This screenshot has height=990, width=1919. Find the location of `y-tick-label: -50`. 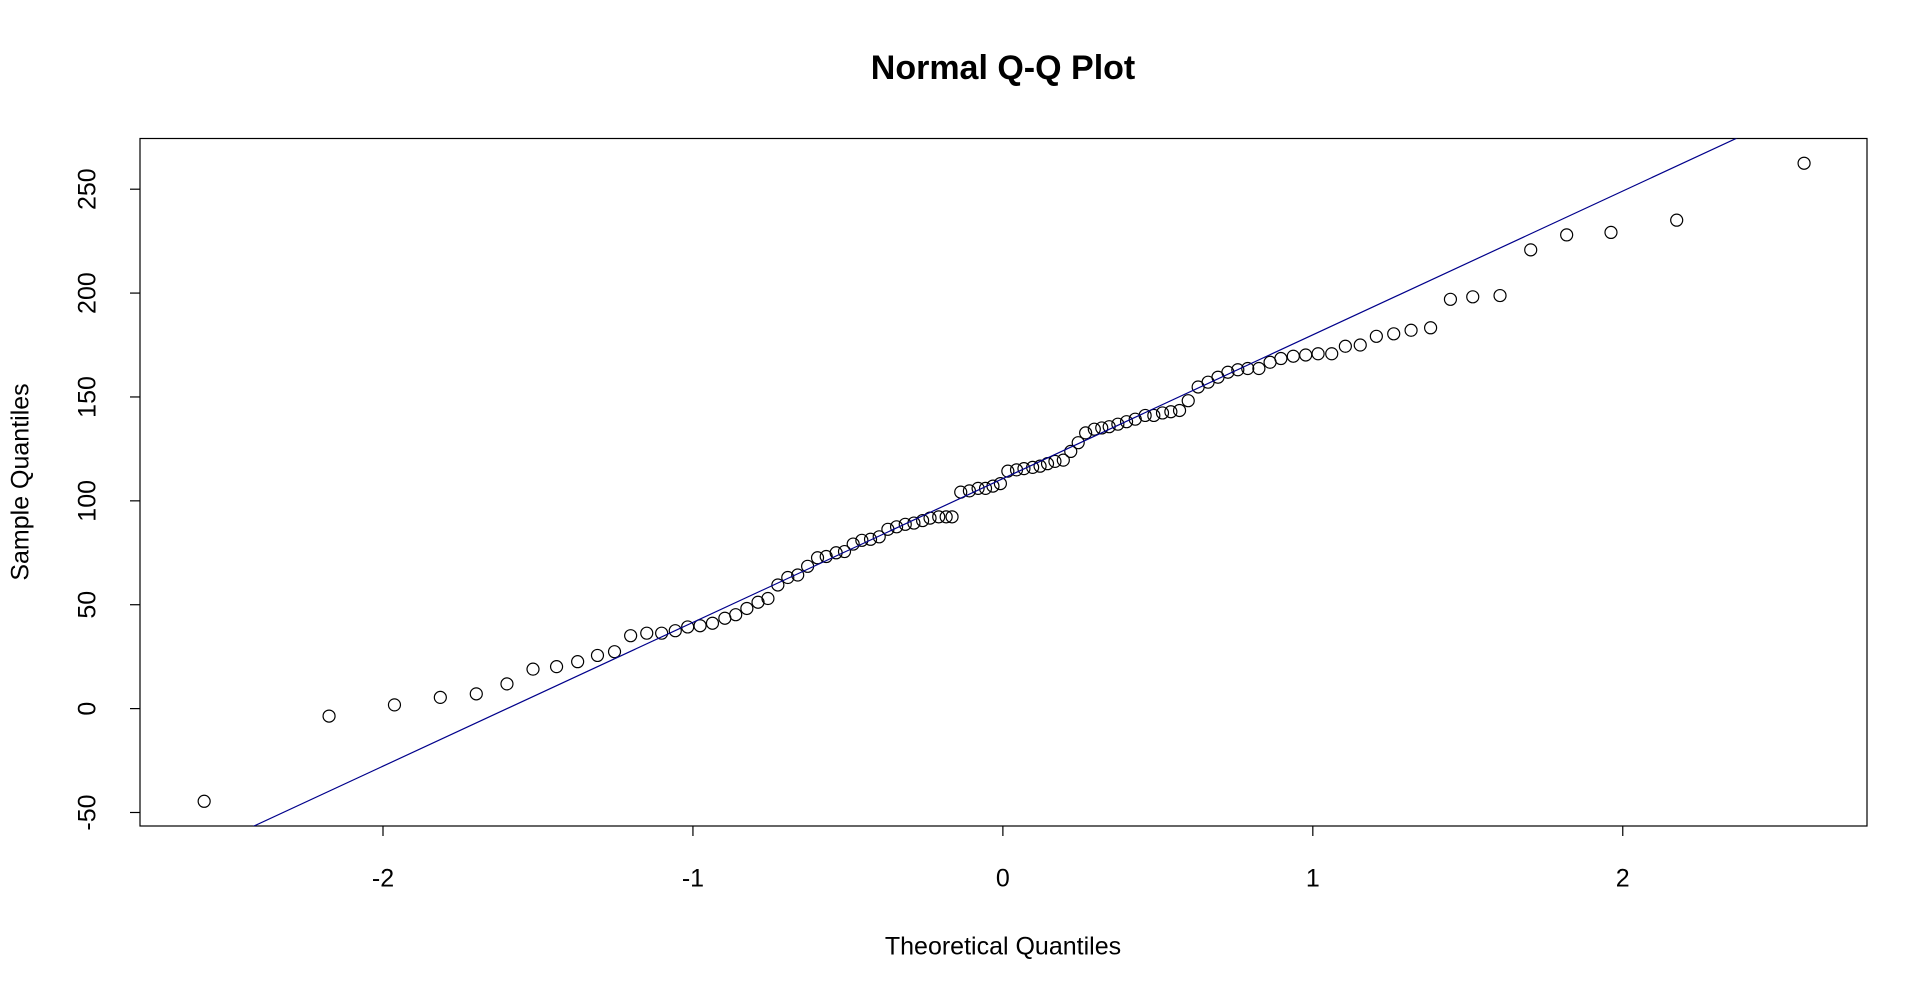

y-tick-label: -50 is located at coordinates (88, 812).